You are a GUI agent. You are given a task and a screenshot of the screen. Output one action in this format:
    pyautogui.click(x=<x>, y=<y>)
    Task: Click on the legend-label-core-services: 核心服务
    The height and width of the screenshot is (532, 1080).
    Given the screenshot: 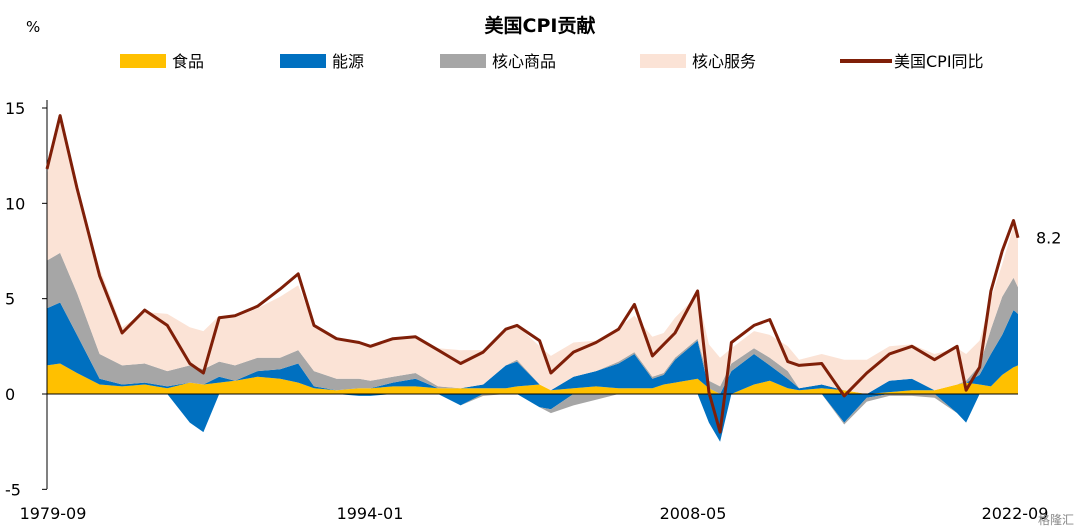 What is the action you would take?
    pyautogui.click(x=724, y=61)
    